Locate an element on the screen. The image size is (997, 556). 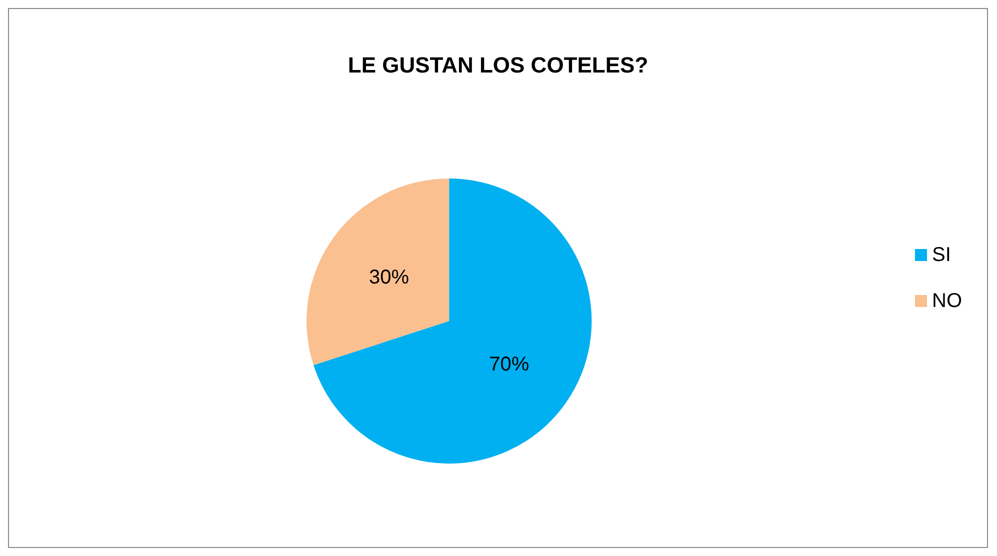
data-label: 30% is located at coordinates (389, 277).